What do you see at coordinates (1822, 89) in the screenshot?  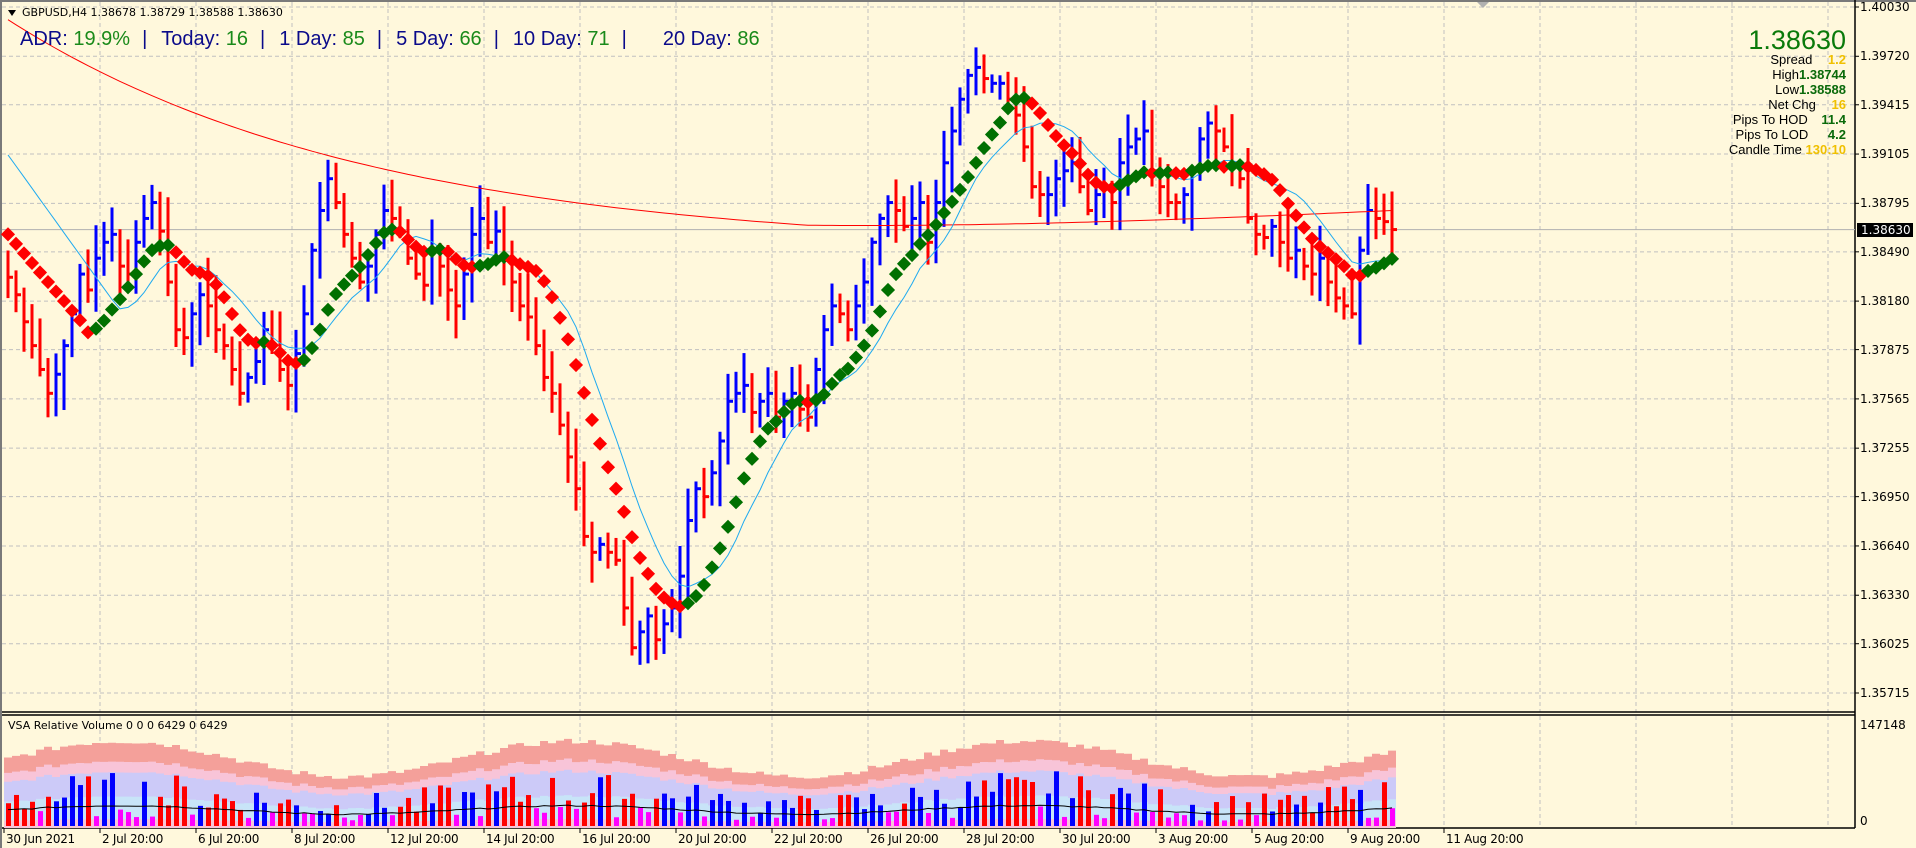 I see `low-value: 1.38588` at bounding box center [1822, 89].